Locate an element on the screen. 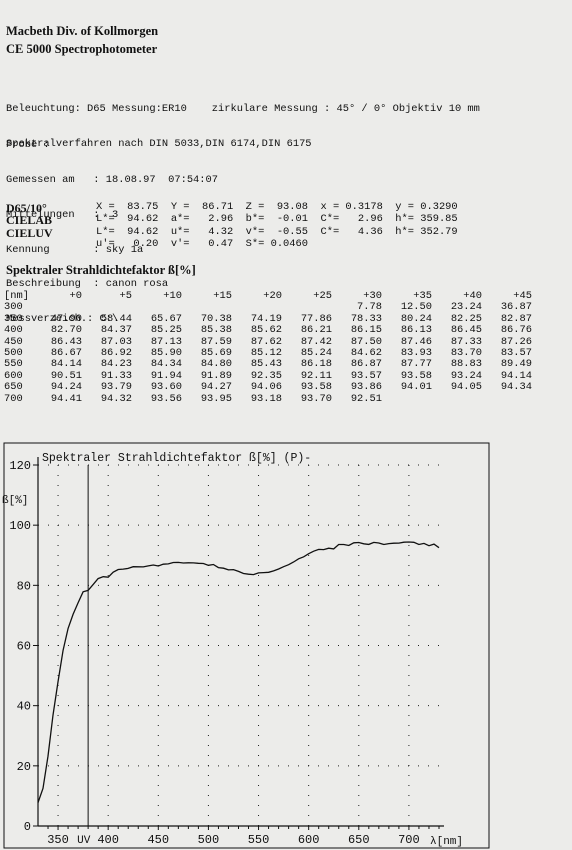 The width and height of the screenshot is (572, 850). reflectance-cell: 84.80 is located at coordinates (216, 364).